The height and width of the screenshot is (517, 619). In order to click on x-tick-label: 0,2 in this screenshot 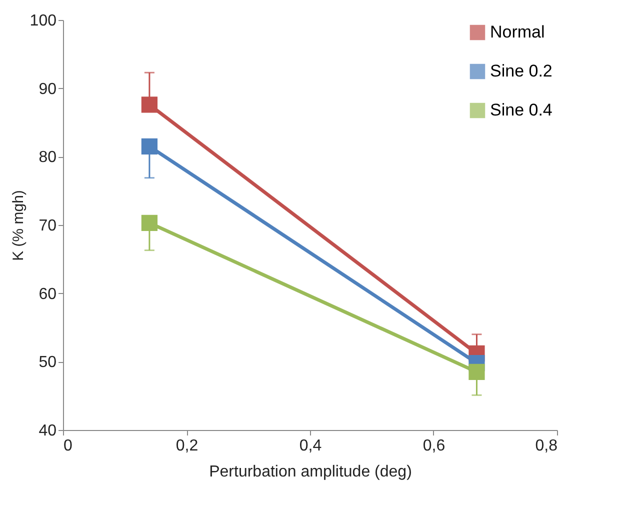, I will do `click(187, 446)`.